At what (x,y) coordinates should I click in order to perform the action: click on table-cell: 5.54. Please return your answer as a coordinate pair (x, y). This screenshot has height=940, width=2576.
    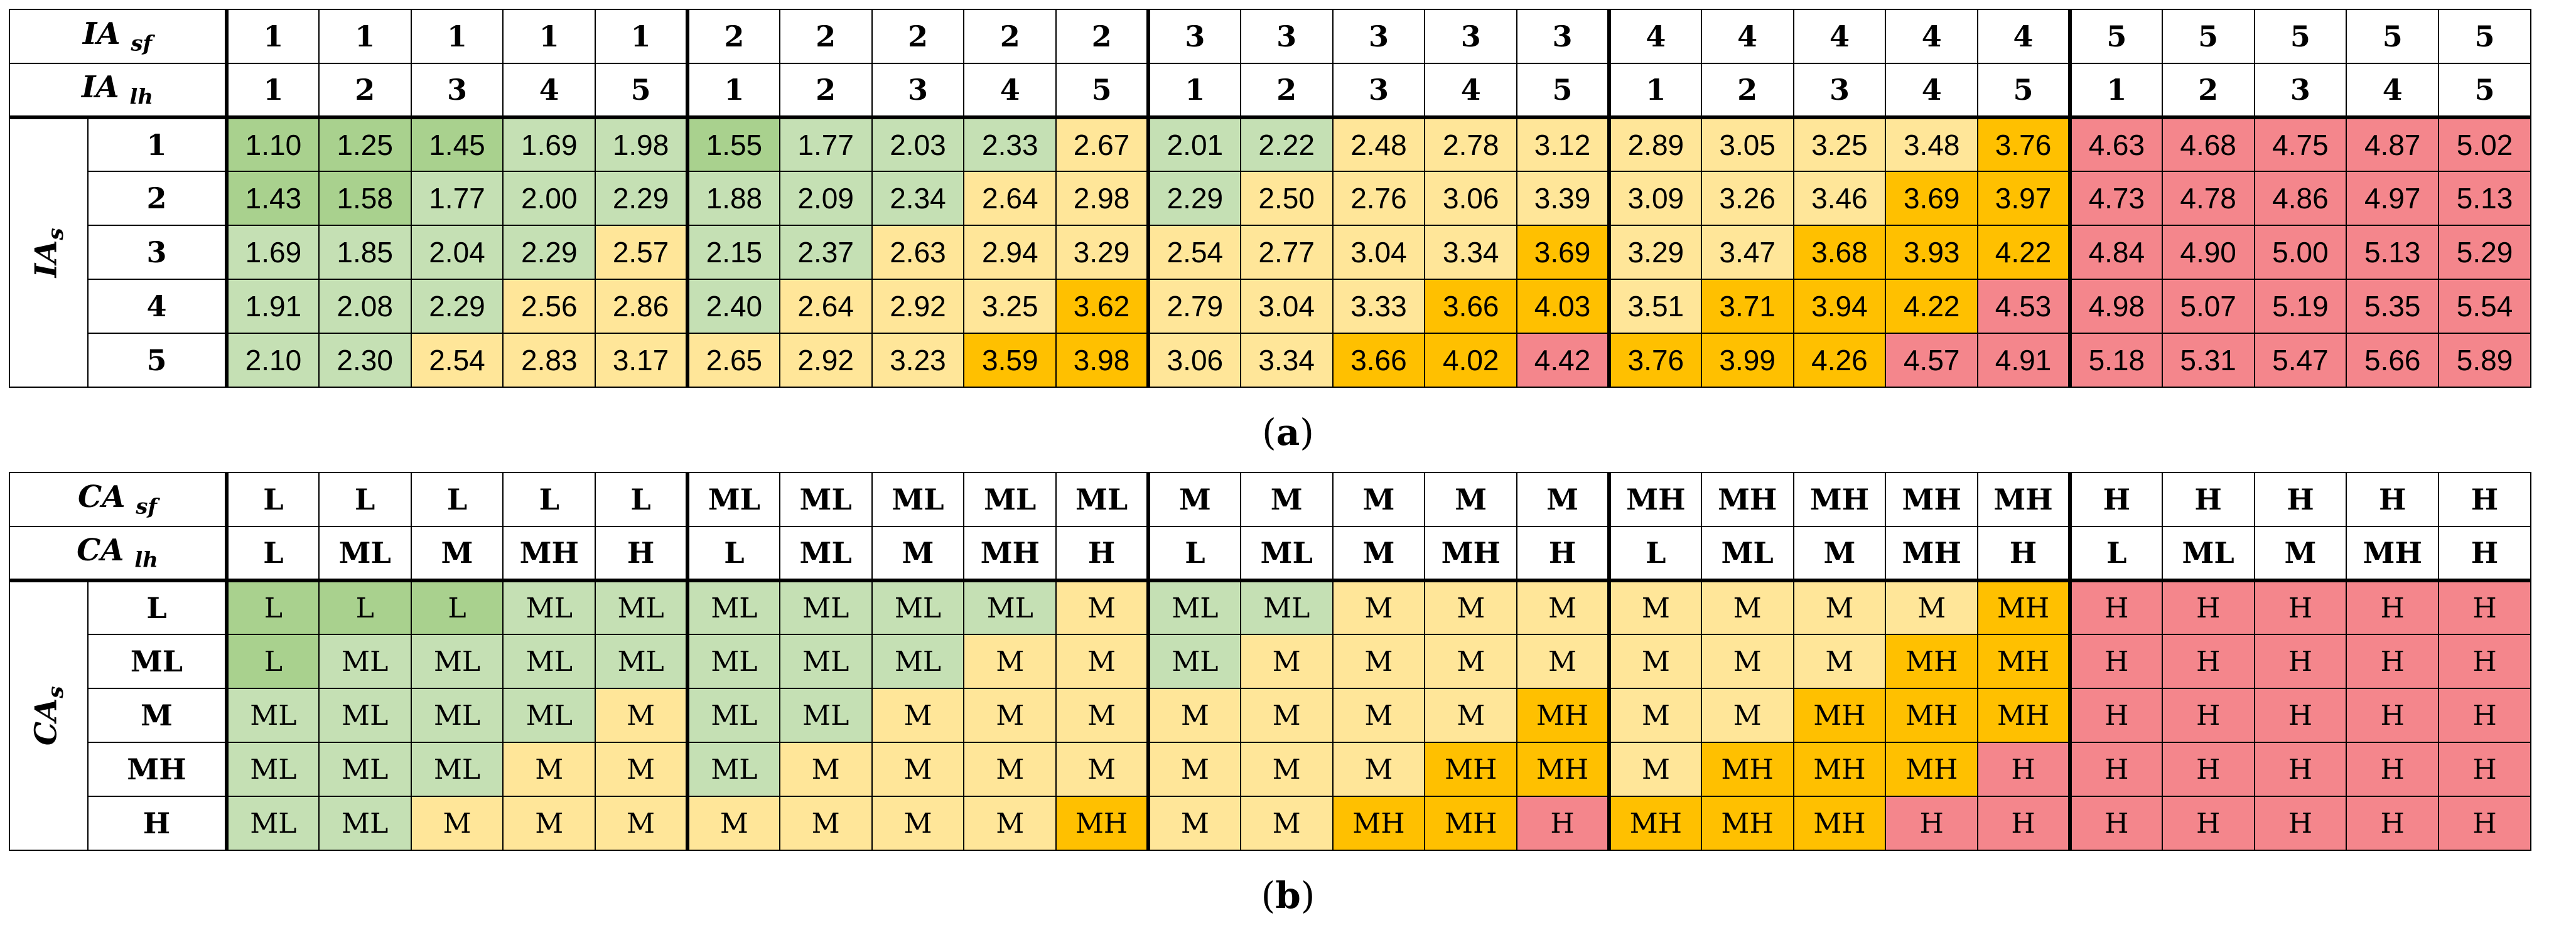
    Looking at the image, I should click on (2484, 306).